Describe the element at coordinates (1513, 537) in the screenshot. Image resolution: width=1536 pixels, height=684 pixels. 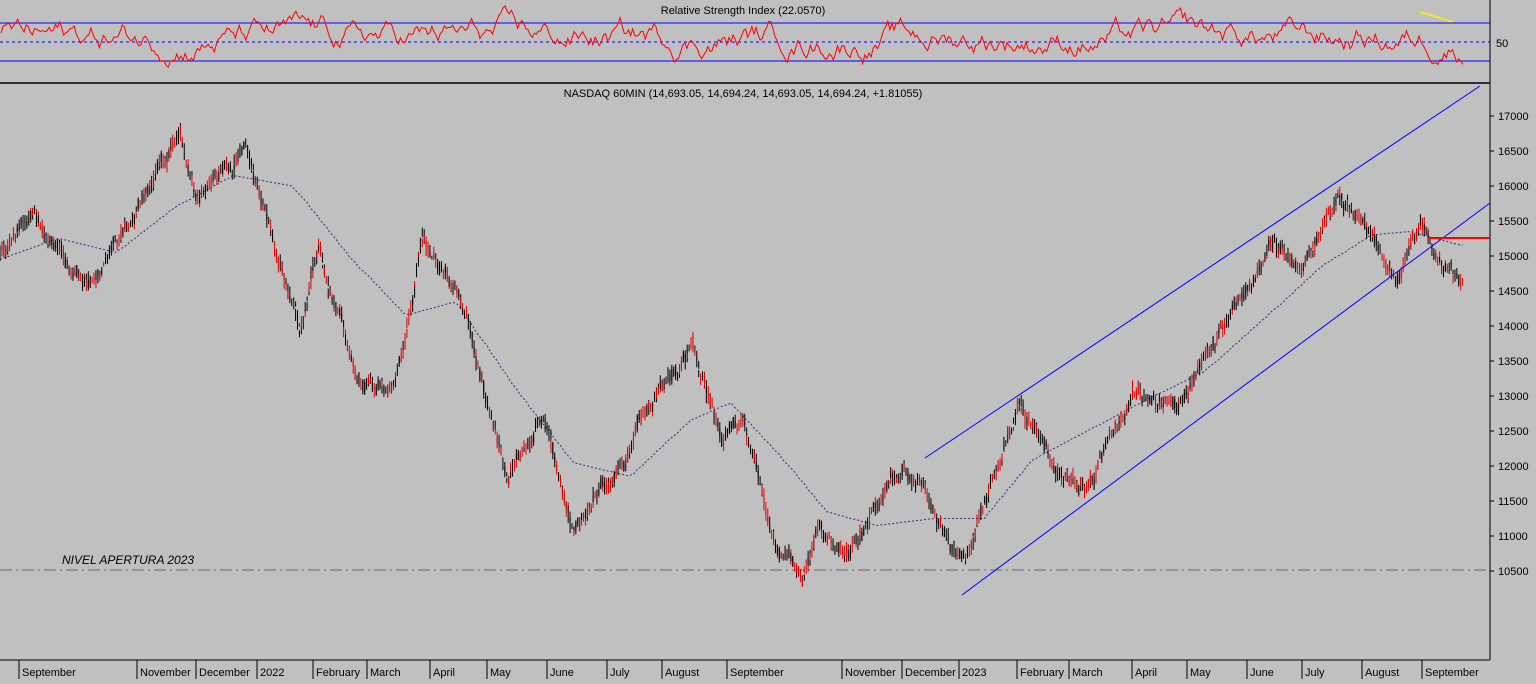
I see `y-tick-label: 11000` at that location.